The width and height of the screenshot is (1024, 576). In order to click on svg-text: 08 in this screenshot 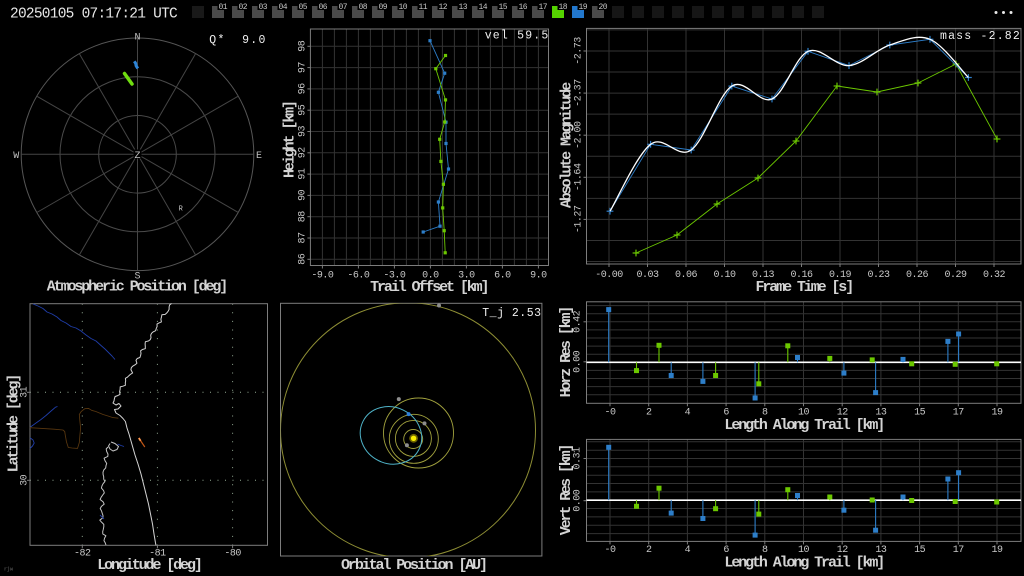, I will do `click(362, 7)`.